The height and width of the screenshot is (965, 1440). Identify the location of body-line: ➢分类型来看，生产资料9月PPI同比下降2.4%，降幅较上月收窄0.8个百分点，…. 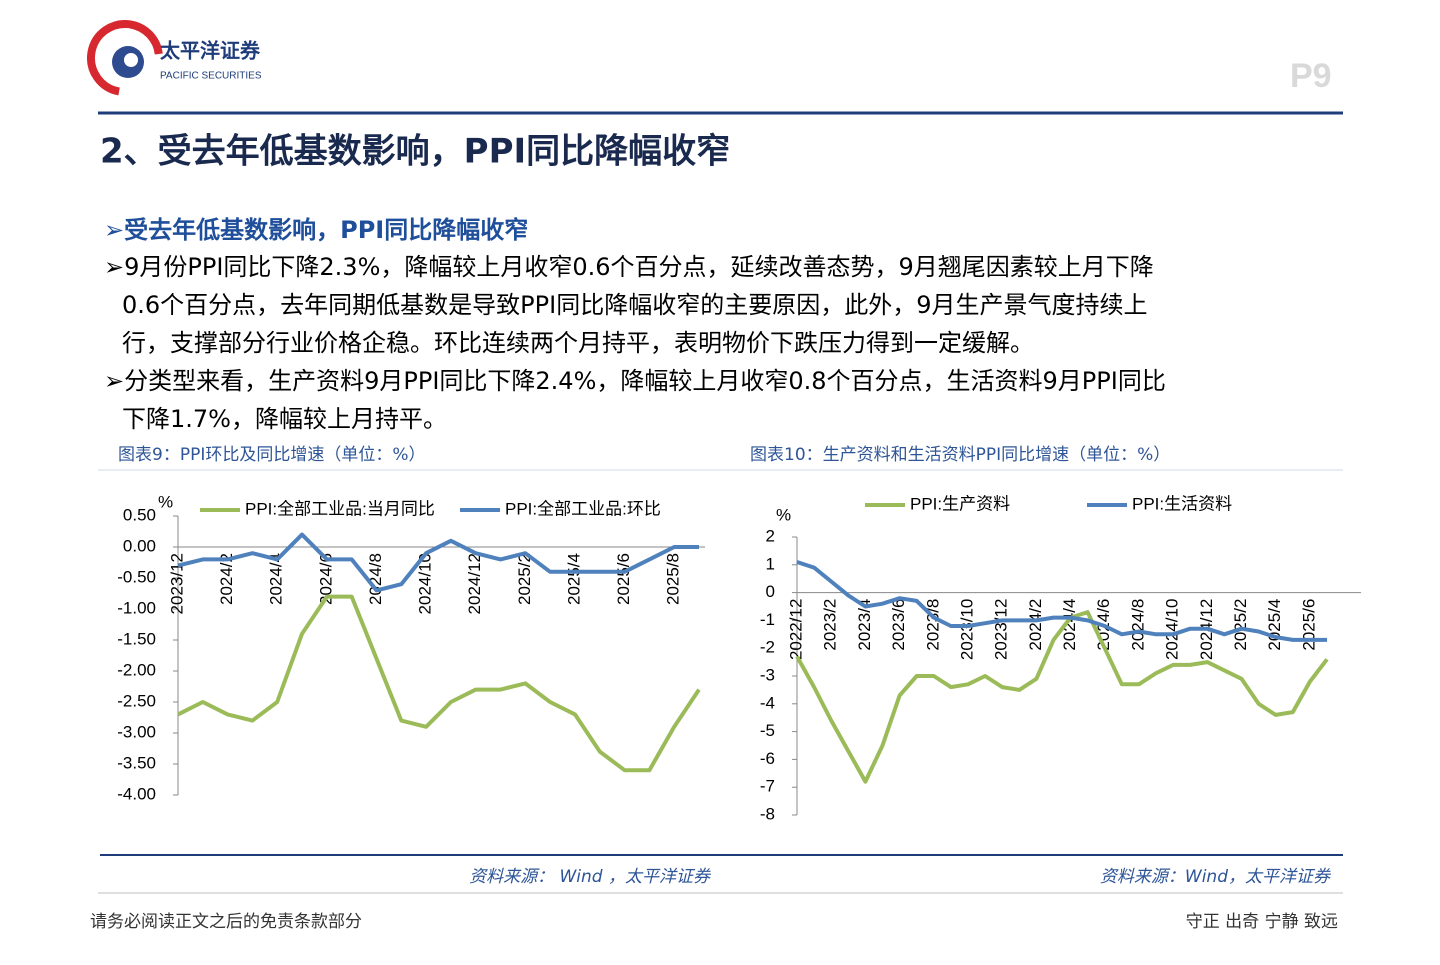
(635, 381).